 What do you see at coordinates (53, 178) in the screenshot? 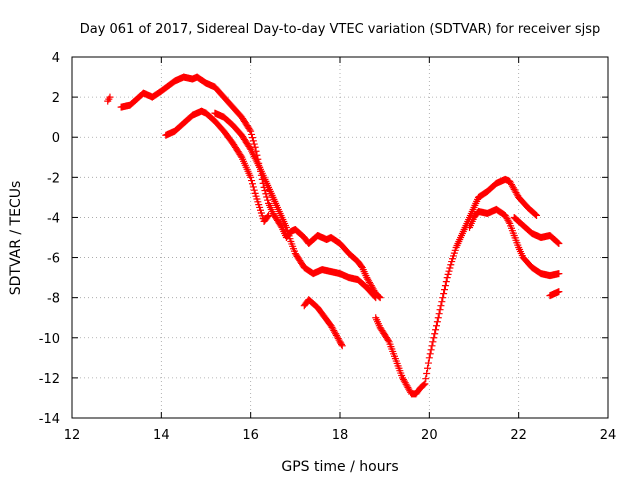
I see `y-tick-label: -2` at bounding box center [53, 178].